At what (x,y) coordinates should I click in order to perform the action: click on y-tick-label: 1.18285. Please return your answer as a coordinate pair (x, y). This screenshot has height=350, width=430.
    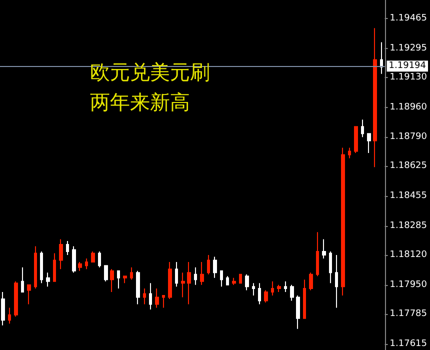
    Looking at the image, I should click on (408, 226).